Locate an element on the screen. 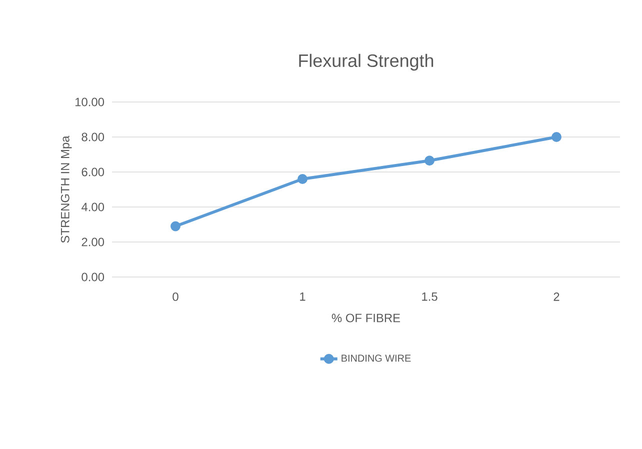 Image resolution: width=642 pixels, height=449 pixels. y-tick-label: 8.00 is located at coordinates (93, 137).